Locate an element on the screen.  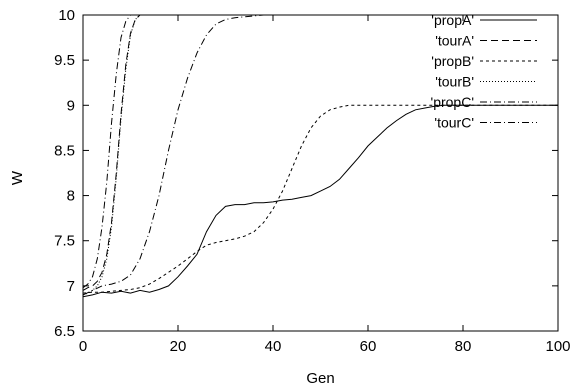
y-axis-label: W is located at coordinates (17, 177).